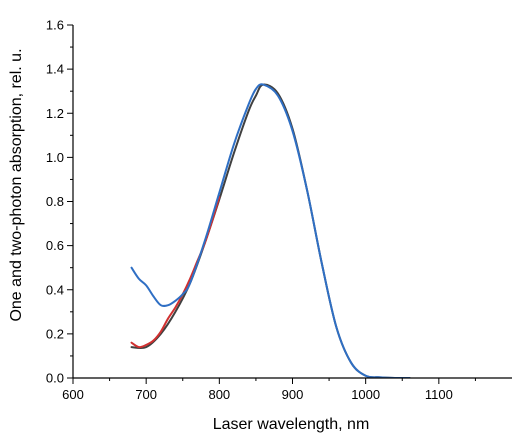 The image size is (521, 442). Describe the element at coordinates (291, 424) in the screenshot. I see `x-axis-title: Laser wavelength, nm` at that location.